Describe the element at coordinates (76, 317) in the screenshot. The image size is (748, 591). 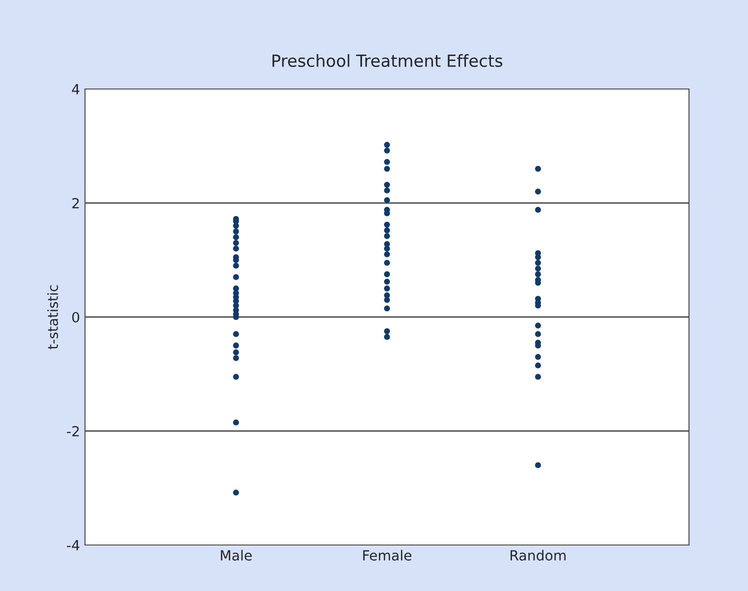
I see `y-tick-label: 0` at that location.